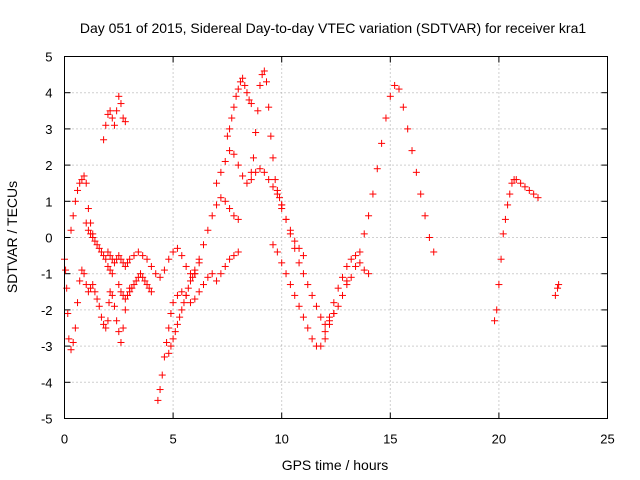 The width and height of the screenshot is (640, 480). I want to click on y-tick-label: -4, so click(47, 382).